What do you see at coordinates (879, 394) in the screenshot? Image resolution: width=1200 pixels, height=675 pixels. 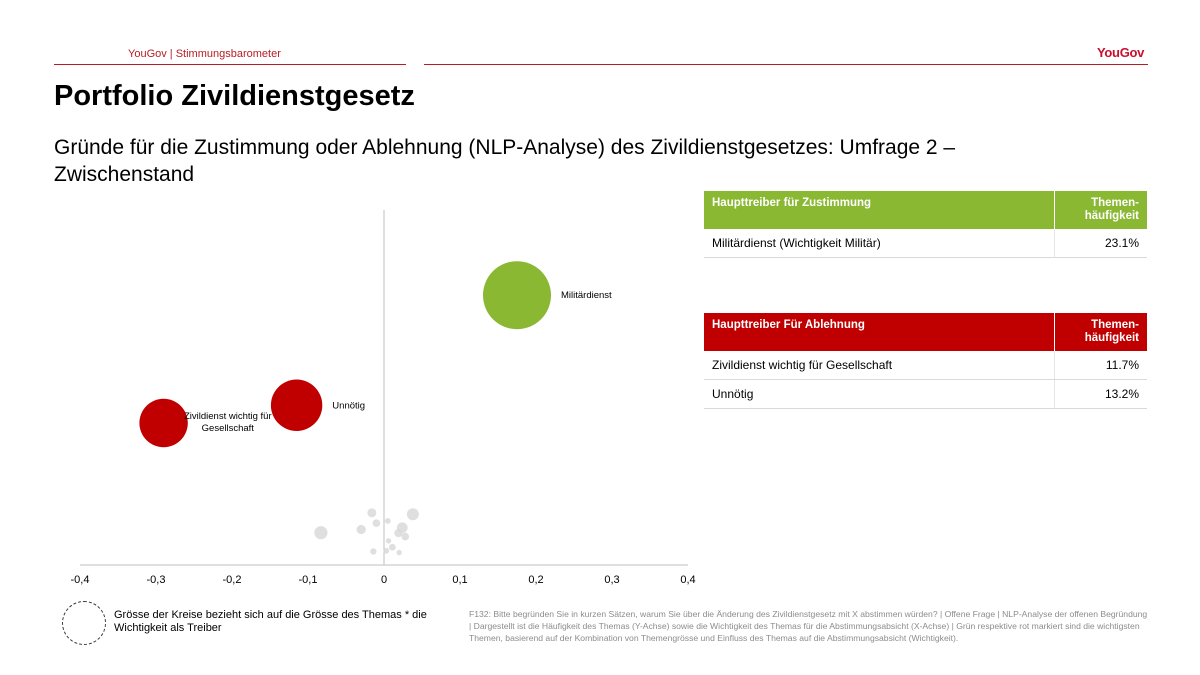 I see `row-label: Unnötig` at bounding box center [879, 394].